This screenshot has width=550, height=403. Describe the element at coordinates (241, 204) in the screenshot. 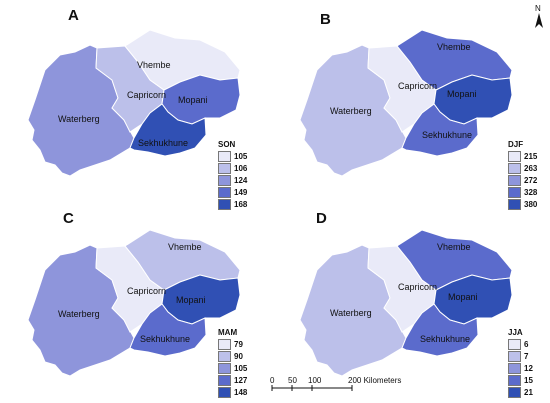

I see `legend-value: 168` at that location.